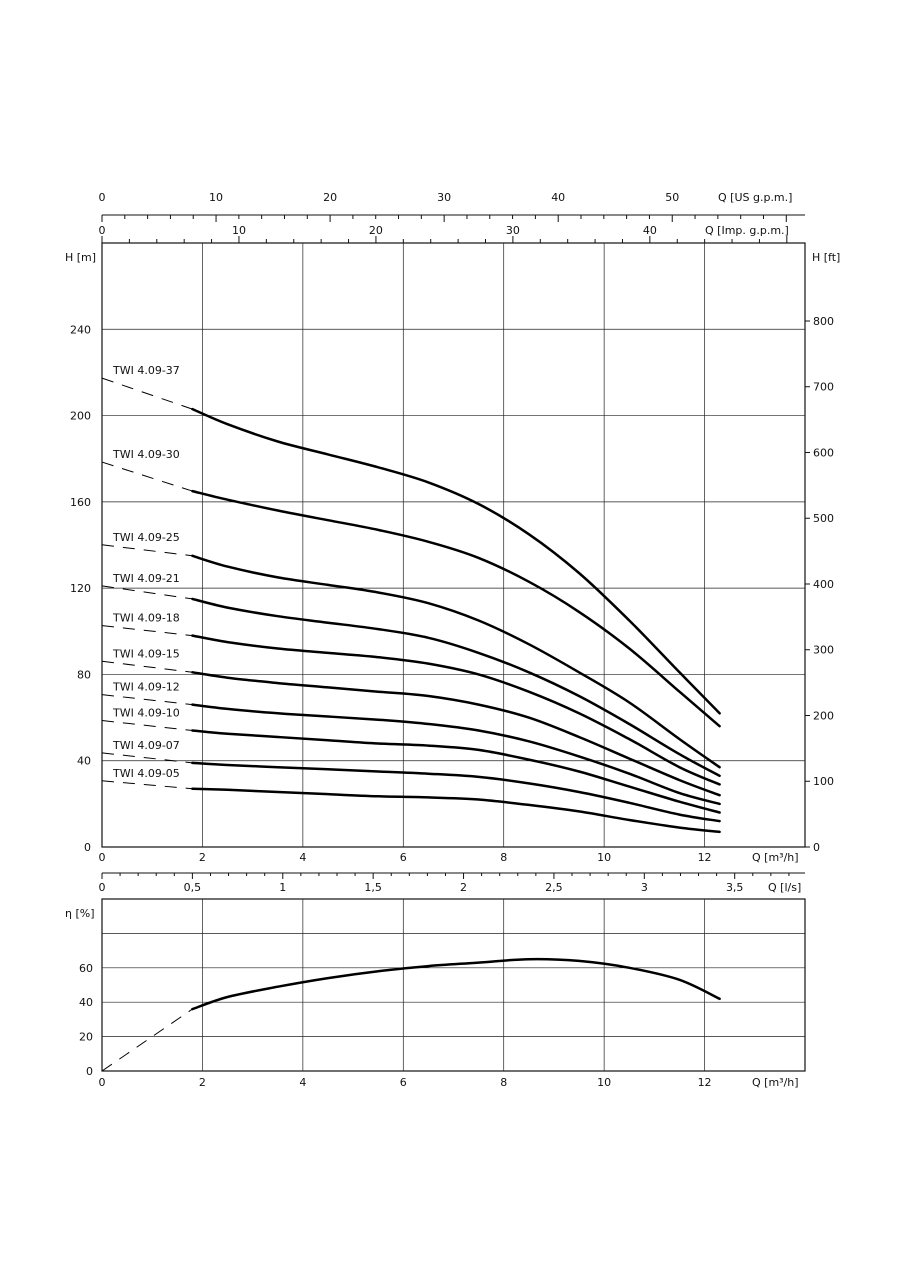  What do you see at coordinates (558, 197) in the screenshot?
I see `us-axis-tick-label: 40` at bounding box center [558, 197].